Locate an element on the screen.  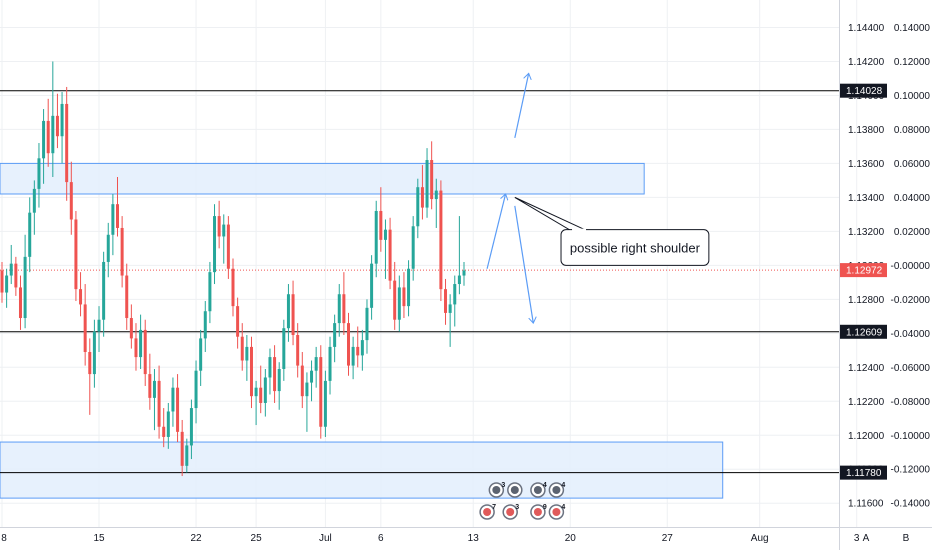
secondary-tick: 0.10000 is located at coordinates (912, 96).